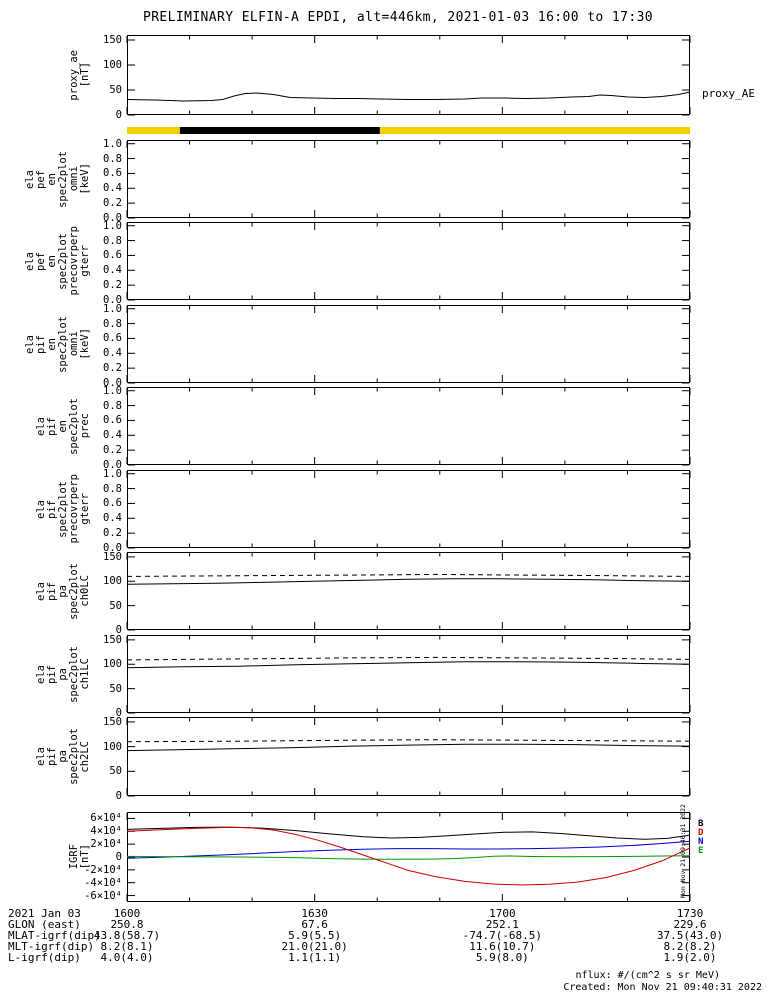  What do you see at coordinates (57, 344) in the screenshot?
I see `pif_omni-ylabel: ela pif en spec2plot omni [keV]` at bounding box center [57, 344].